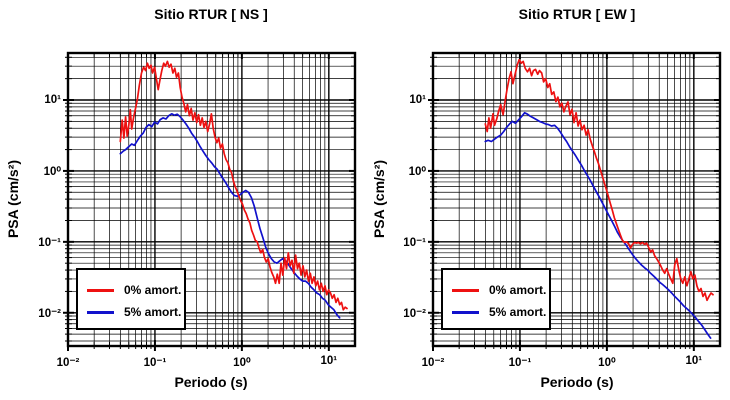  What do you see at coordinates (211, 382) in the screenshot?
I see `x-axis-label-ns: Periodo (s)` at bounding box center [211, 382].